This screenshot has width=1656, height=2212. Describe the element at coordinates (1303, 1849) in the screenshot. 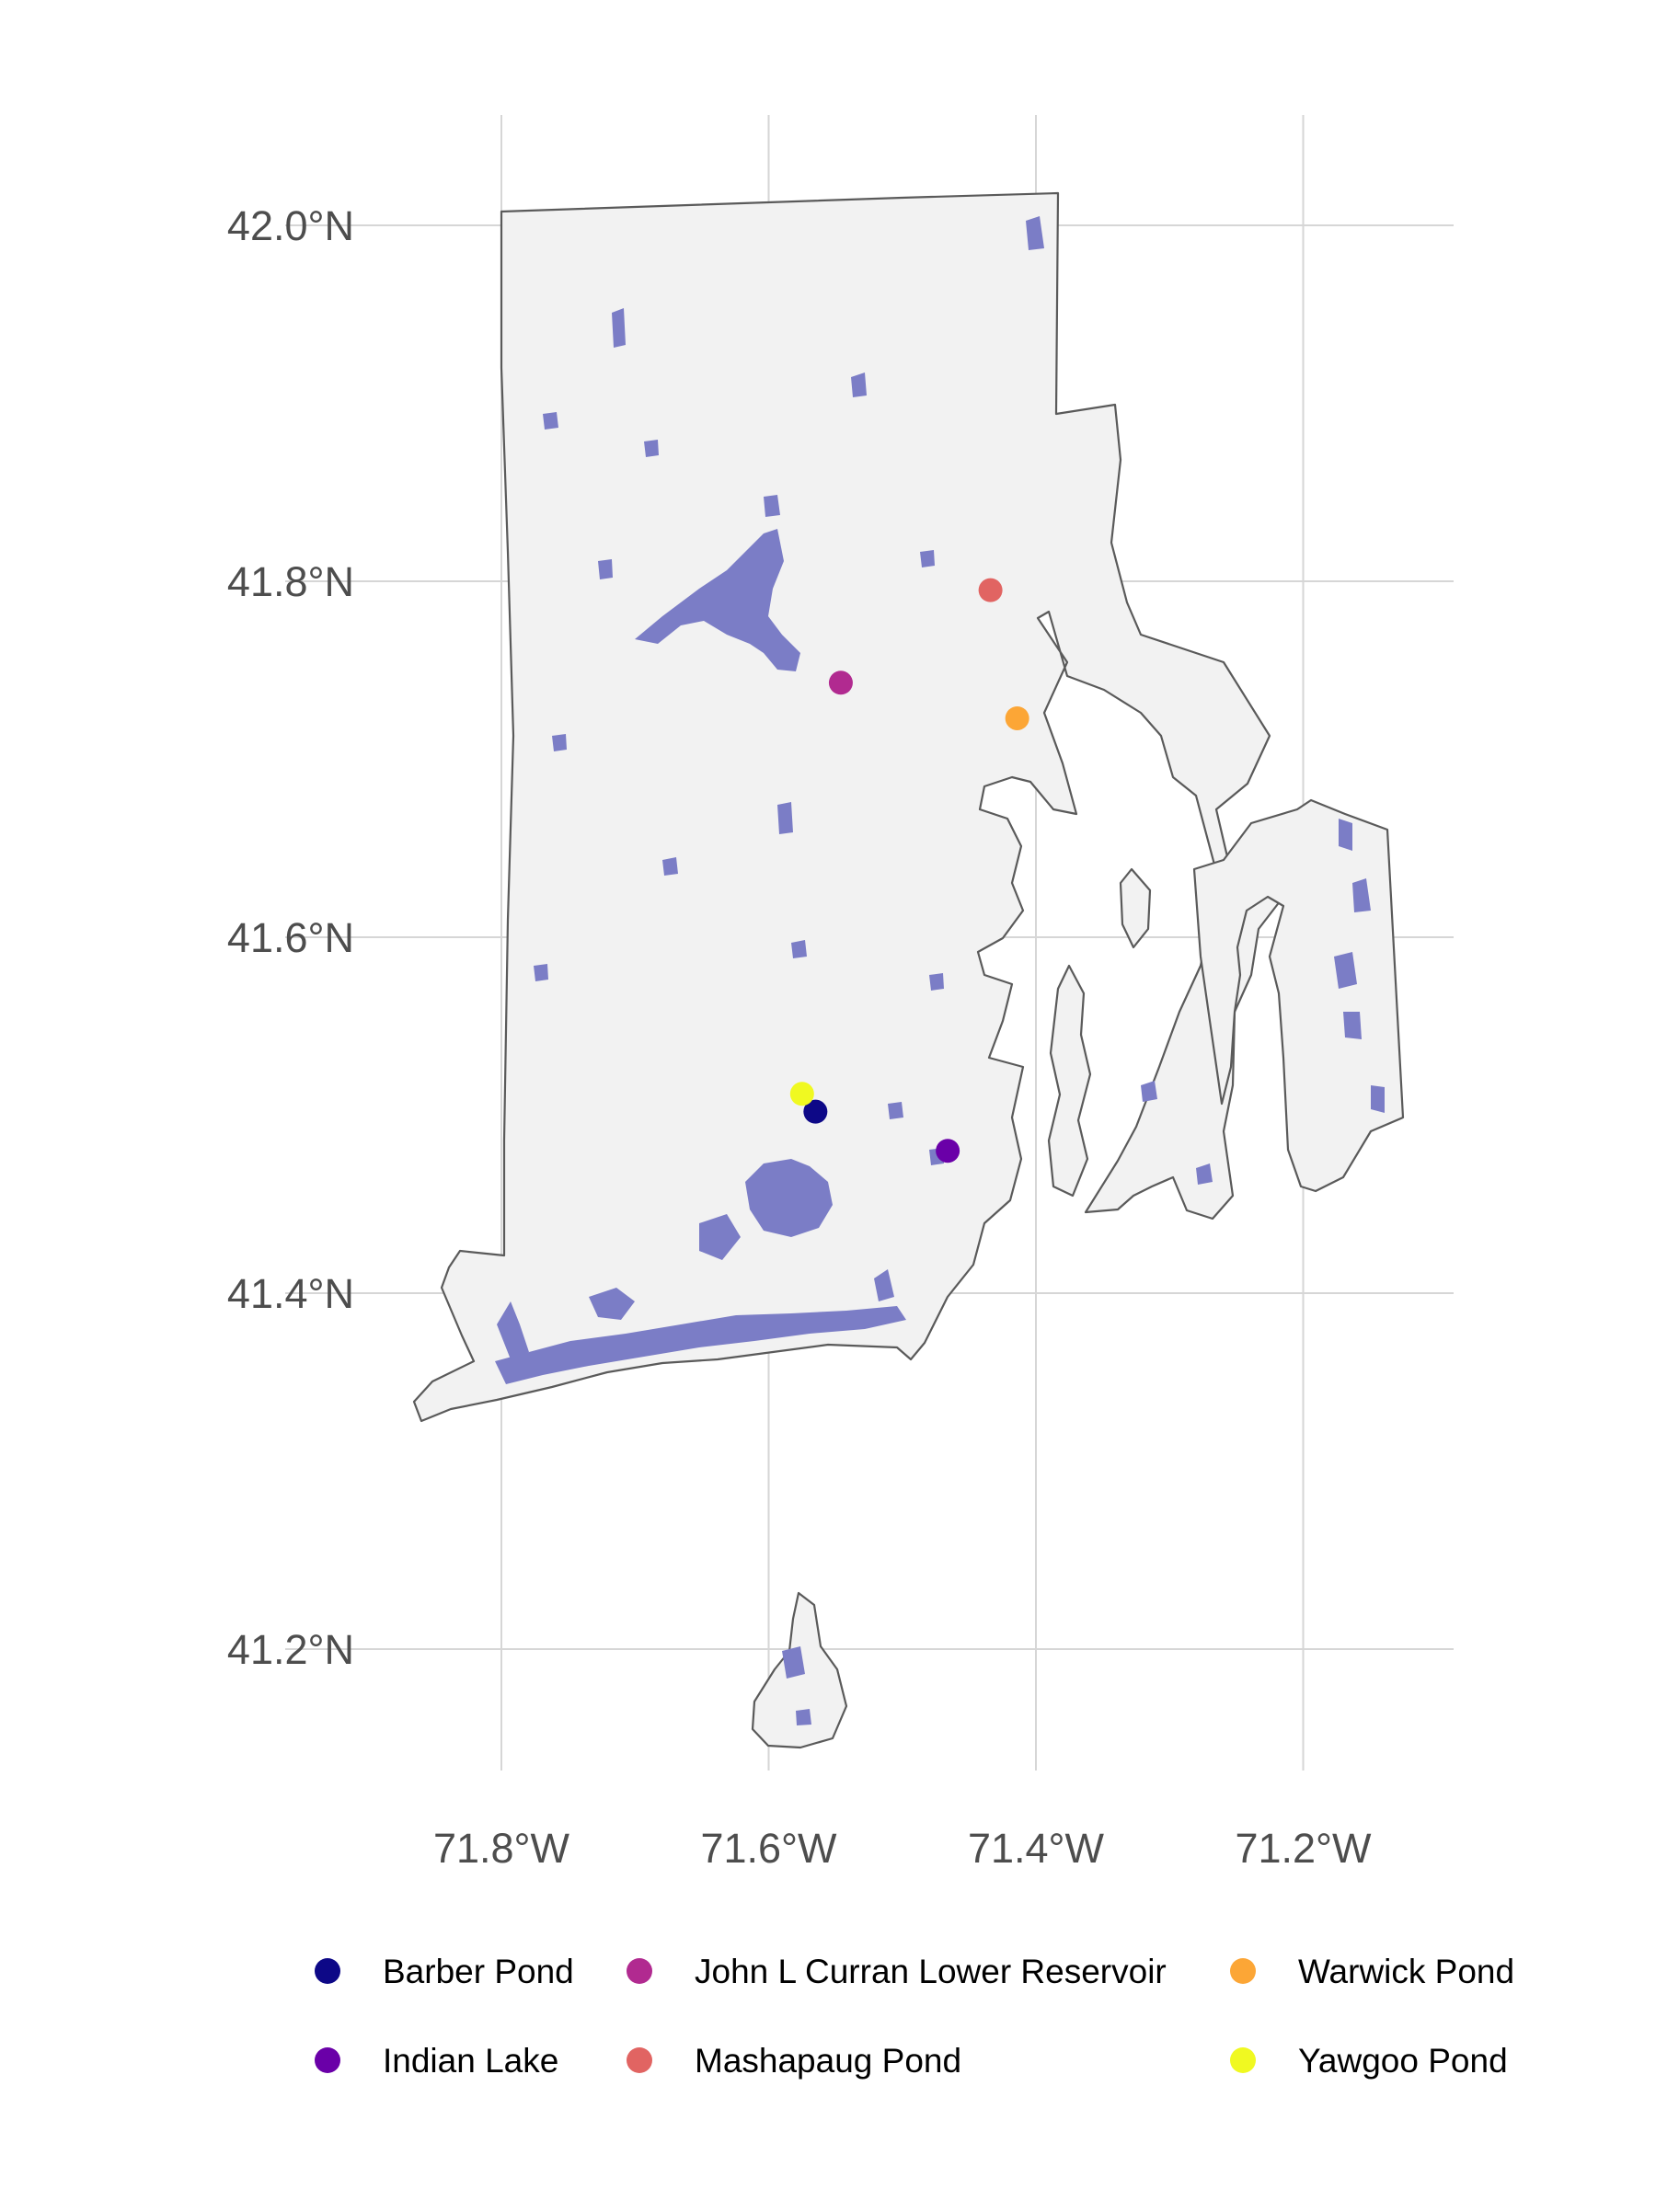

I see `x-tick-label: 71.2°W` at that location.